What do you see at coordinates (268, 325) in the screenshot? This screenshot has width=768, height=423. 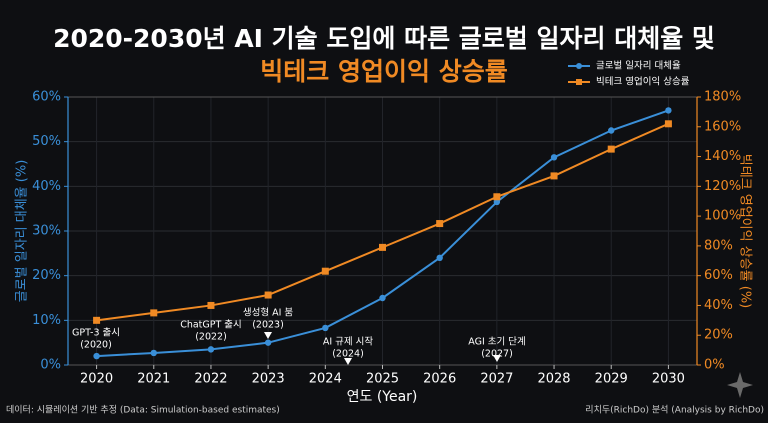 I see `annotation-year: (2023)` at bounding box center [268, 325].